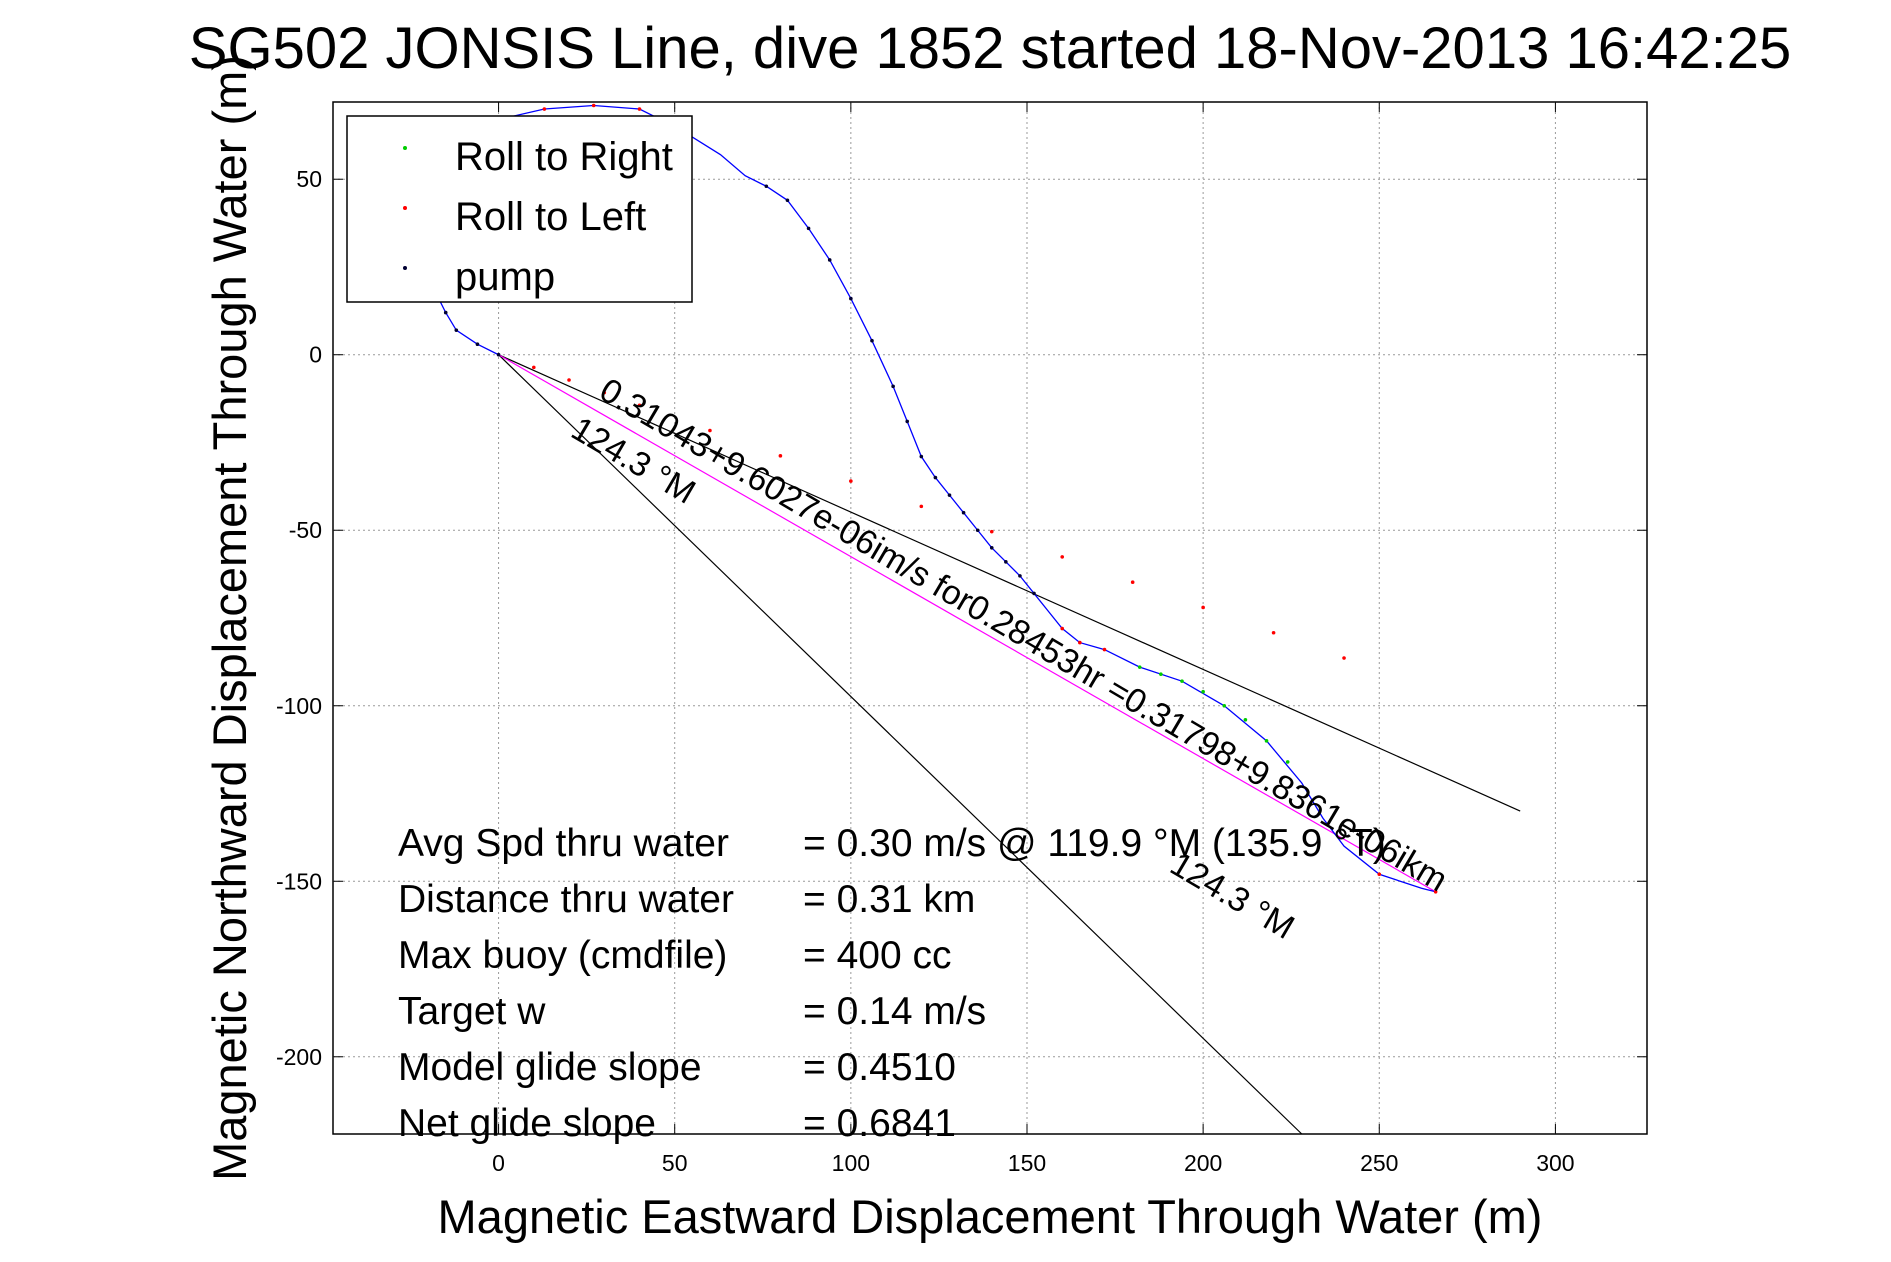 Image resolution: width=1891 pixels, height=1262 pixels. I want to click on stat-label: Avg Spd thru water, so click(563, 843).